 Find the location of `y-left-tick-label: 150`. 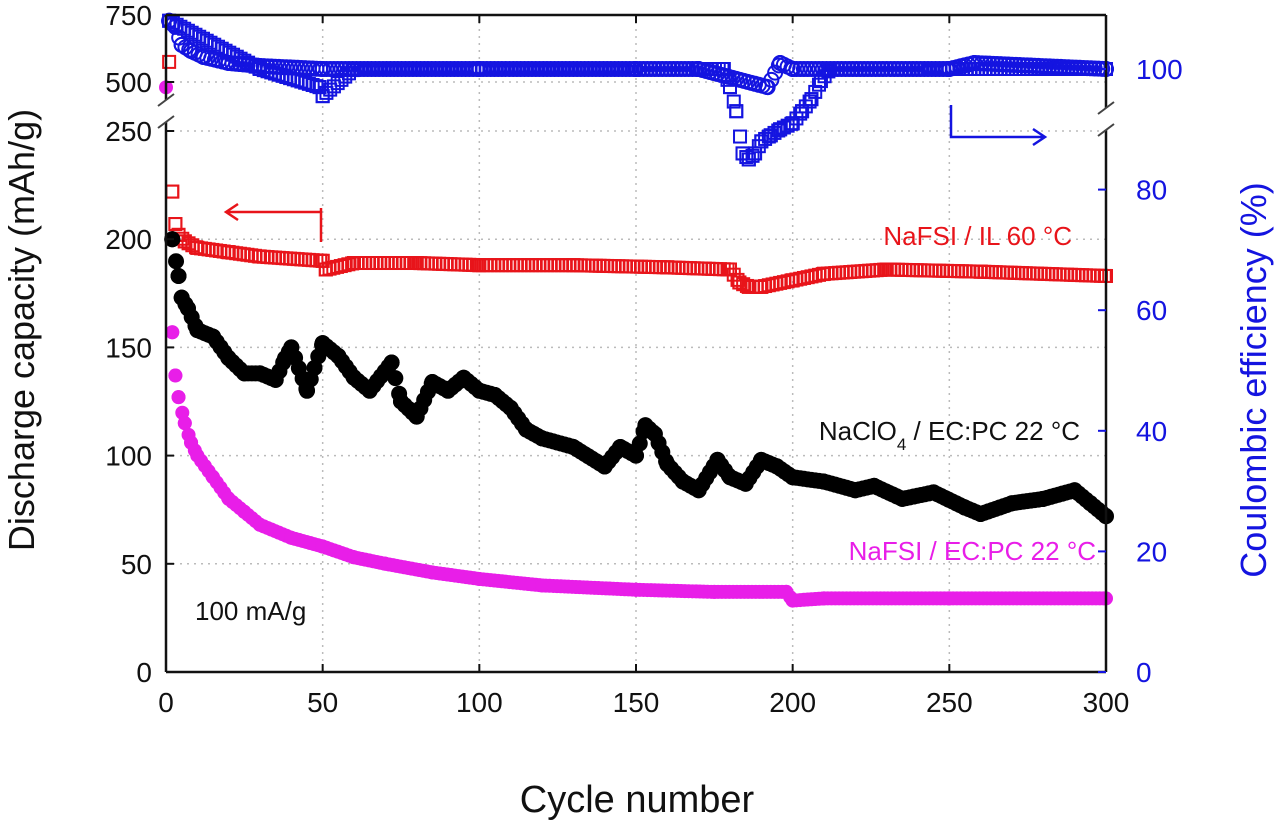

y-left-tick-label: 150 is located at coordinates (128, 347).